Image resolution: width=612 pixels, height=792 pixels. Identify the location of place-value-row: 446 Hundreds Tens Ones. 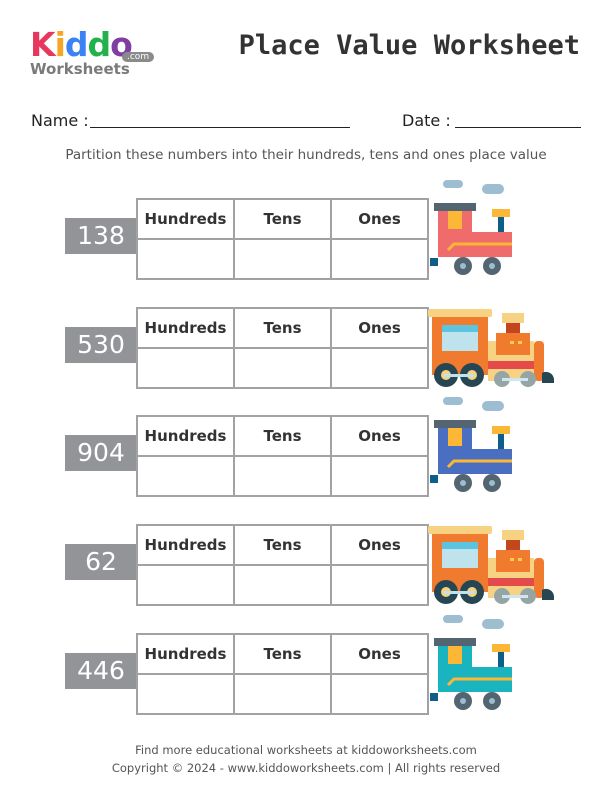
(306, 674).